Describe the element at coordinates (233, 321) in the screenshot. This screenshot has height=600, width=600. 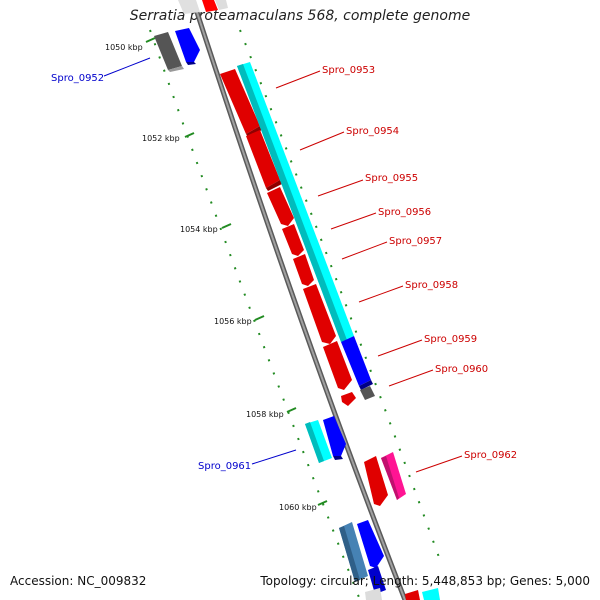
I see `ruler-label-1056: 1056 kbp` at that location.